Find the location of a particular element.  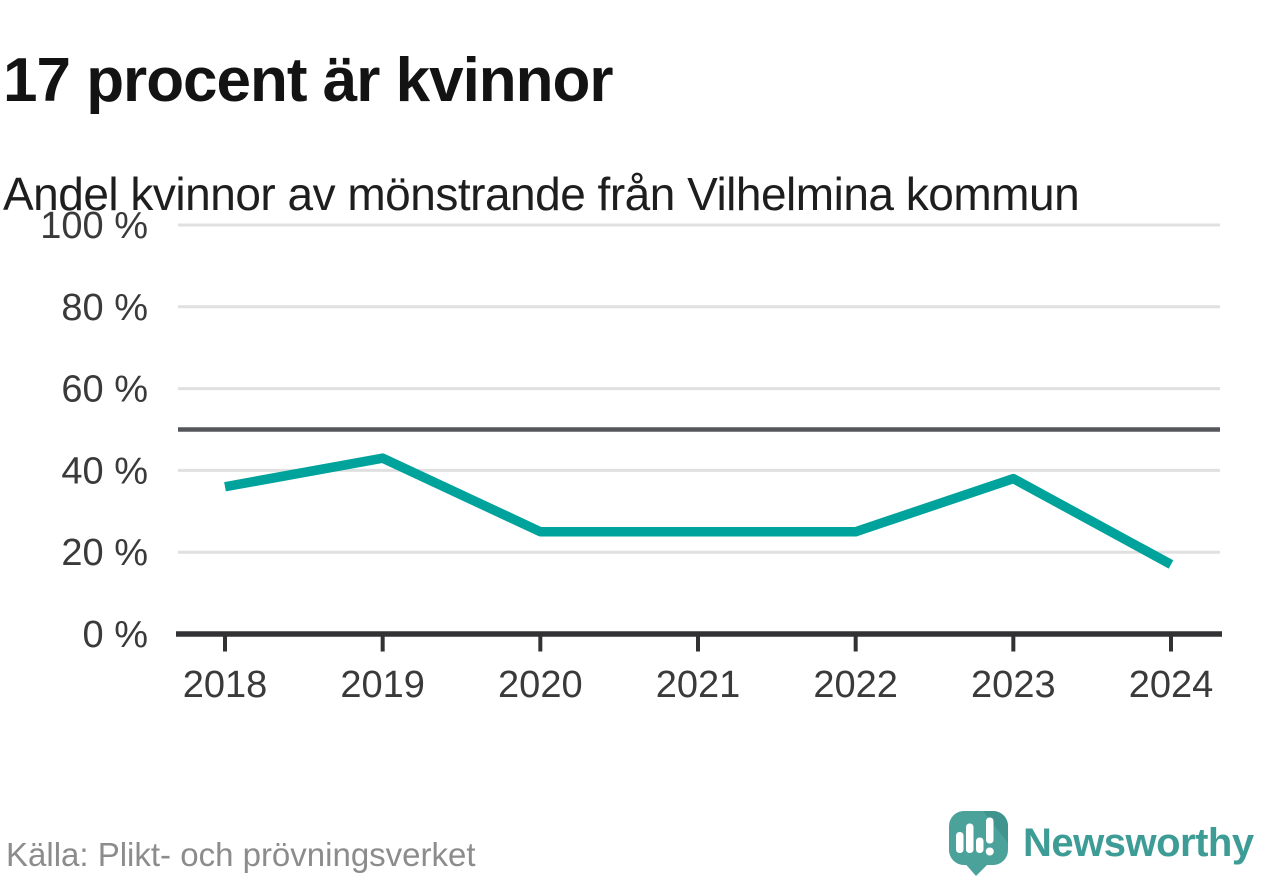

y-axis-label: 20 % is located at coordinates (104, 553).